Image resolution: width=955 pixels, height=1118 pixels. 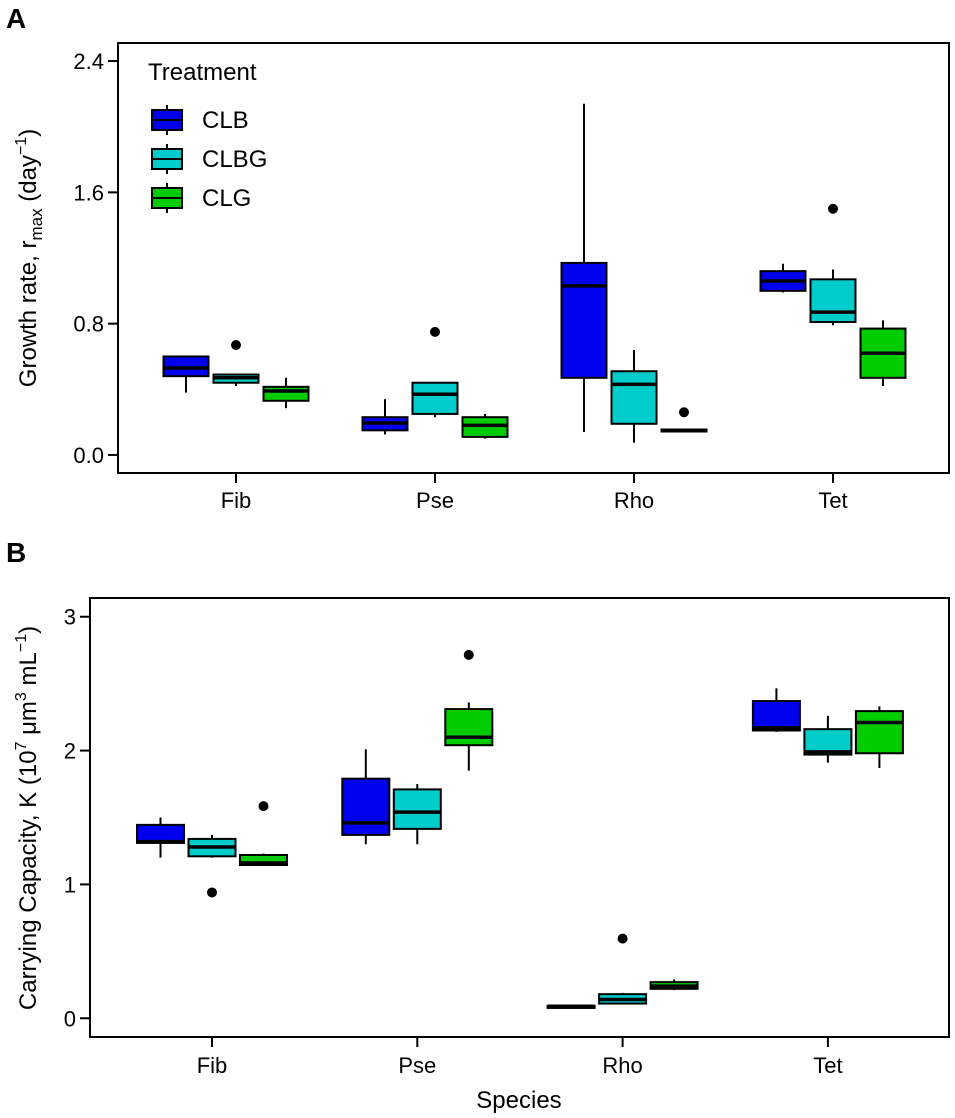 What do you see at coordinates (88, 455) in the screenshot?
I see `y-tick-label: 0.0` at bounding box center [88, 455].